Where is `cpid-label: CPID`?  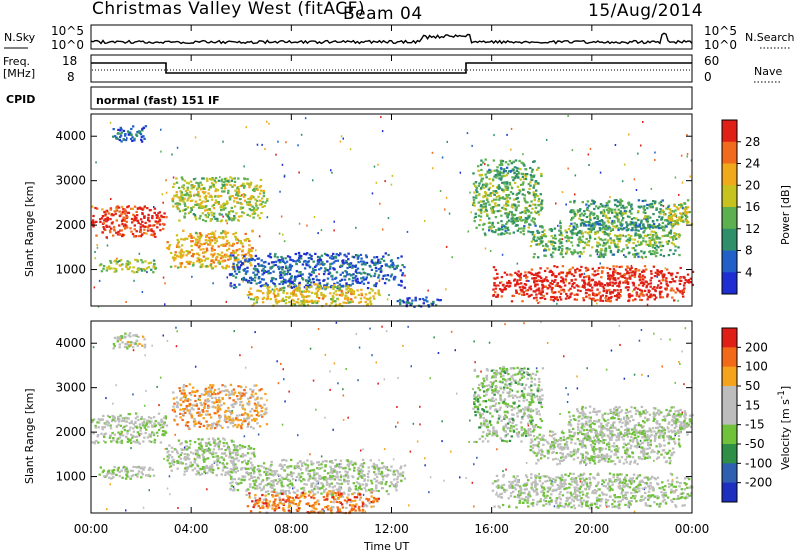
cpid-label: CPID is located at coordinates (20, 99).